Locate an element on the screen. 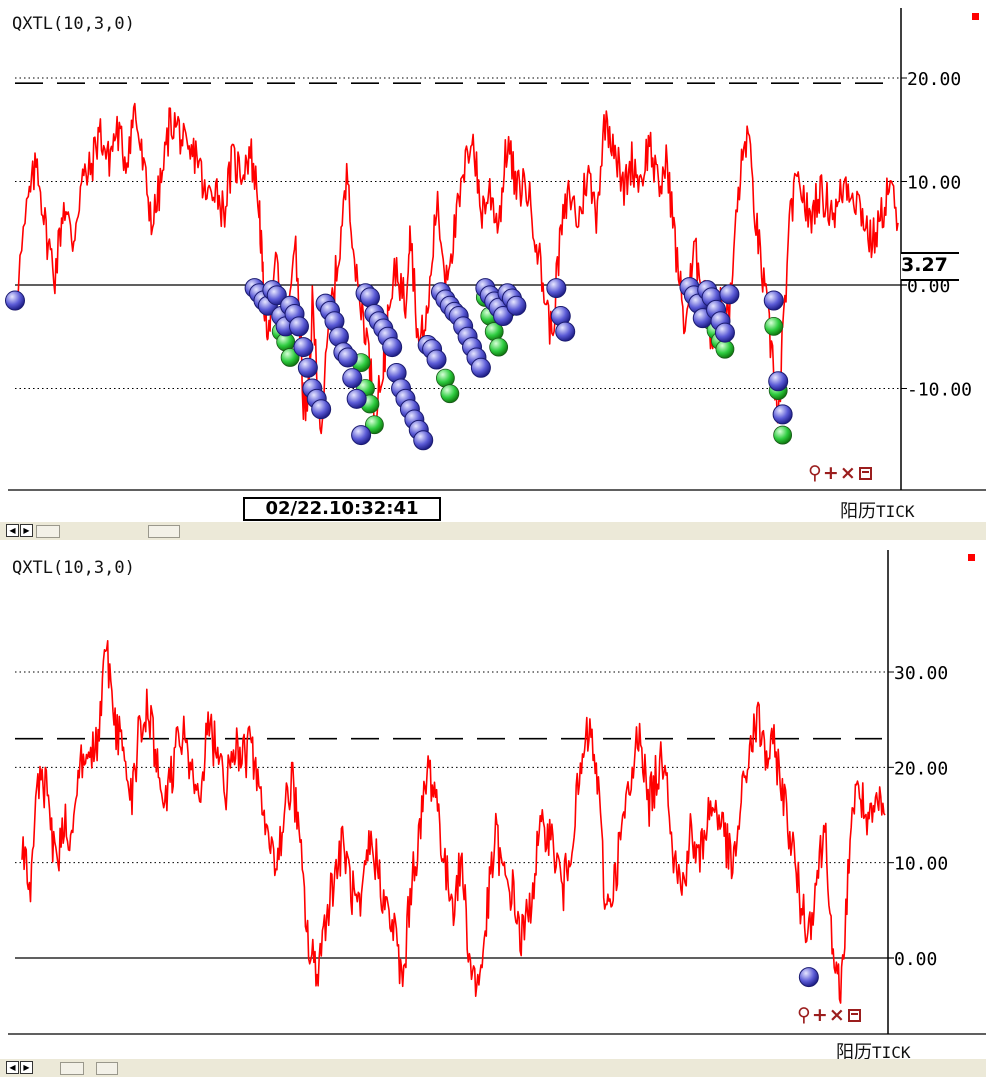 The image size is (986, 1077). time-cursor-label: 02/22.10:32:41 is located at coordinates (342, 509).